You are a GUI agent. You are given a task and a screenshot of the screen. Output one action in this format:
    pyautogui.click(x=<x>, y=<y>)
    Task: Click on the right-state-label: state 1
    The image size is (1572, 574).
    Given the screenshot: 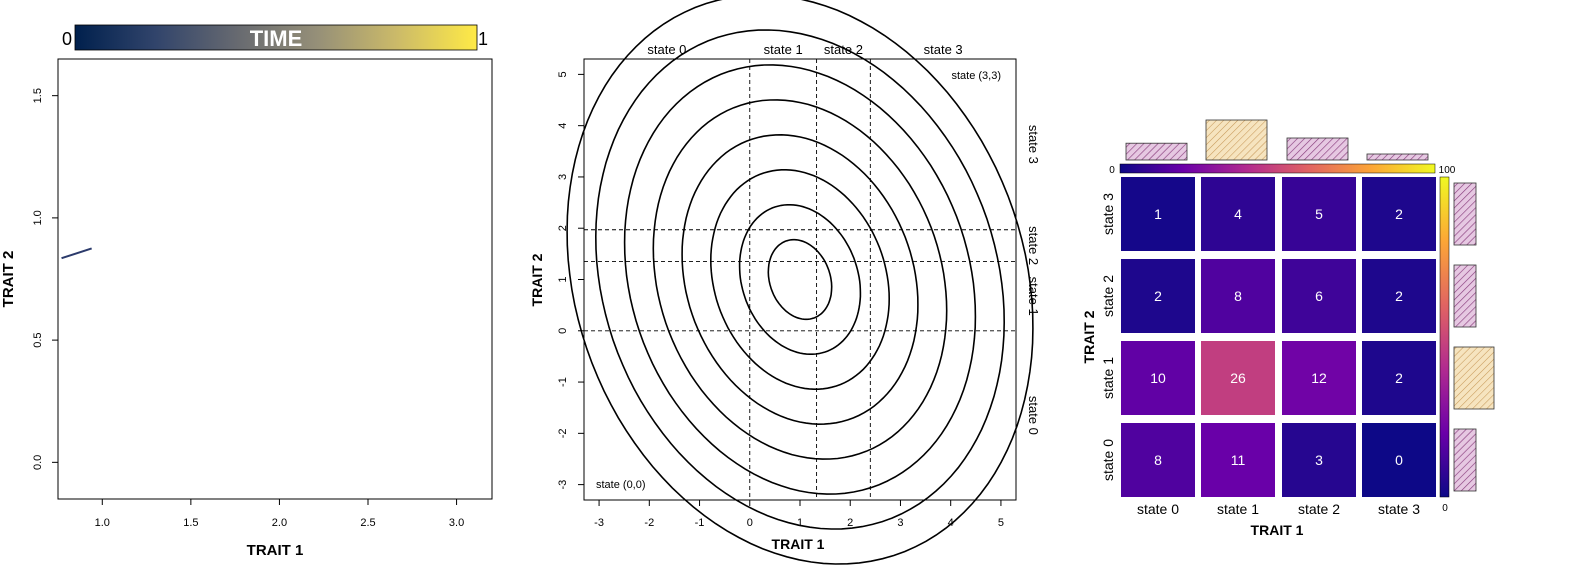 What is the action you would take?
    pyautogui.click(x=1033, y=296)
    